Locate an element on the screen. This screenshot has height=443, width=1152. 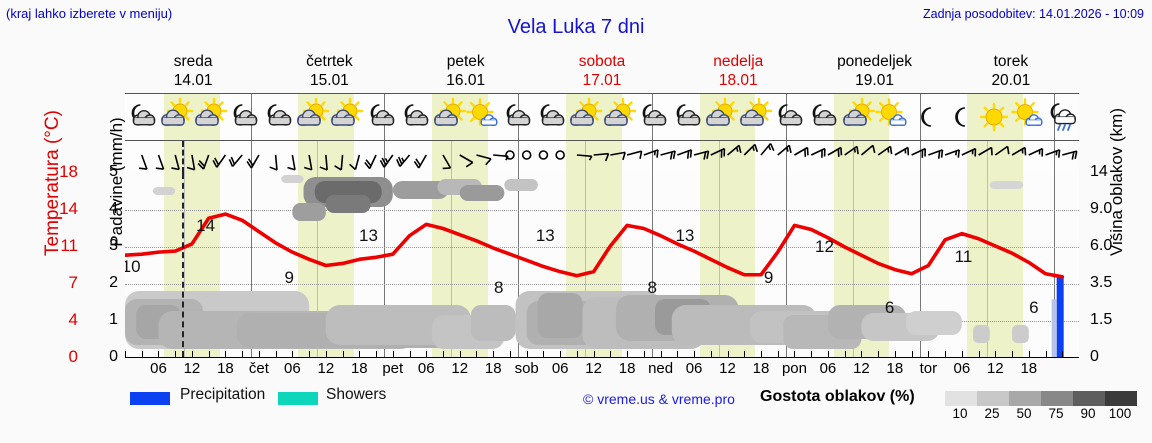
moon-cloud-rain-icon is located at coordinates (1060, 117).